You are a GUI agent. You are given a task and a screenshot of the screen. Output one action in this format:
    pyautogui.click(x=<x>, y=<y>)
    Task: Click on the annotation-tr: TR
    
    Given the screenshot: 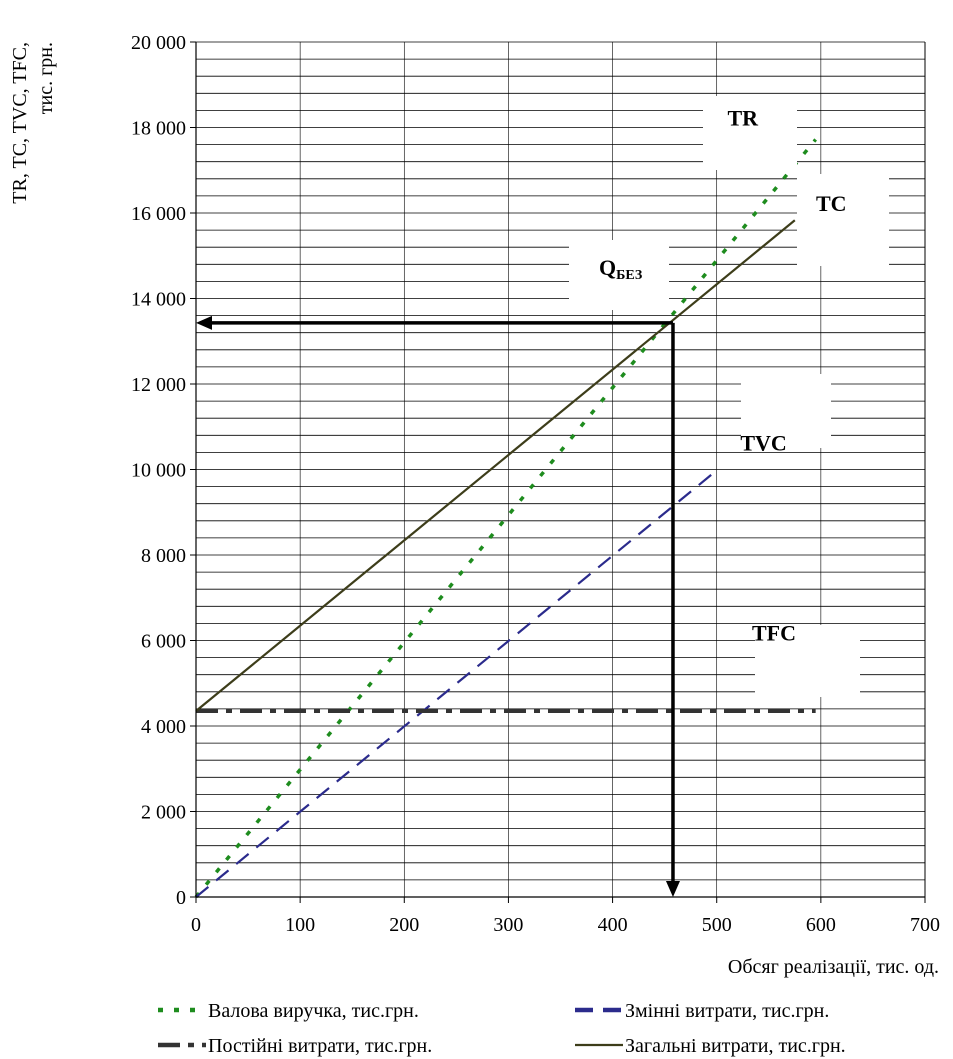 What is the action you would take?
    pyautogui.click(x=743, y=117)
    